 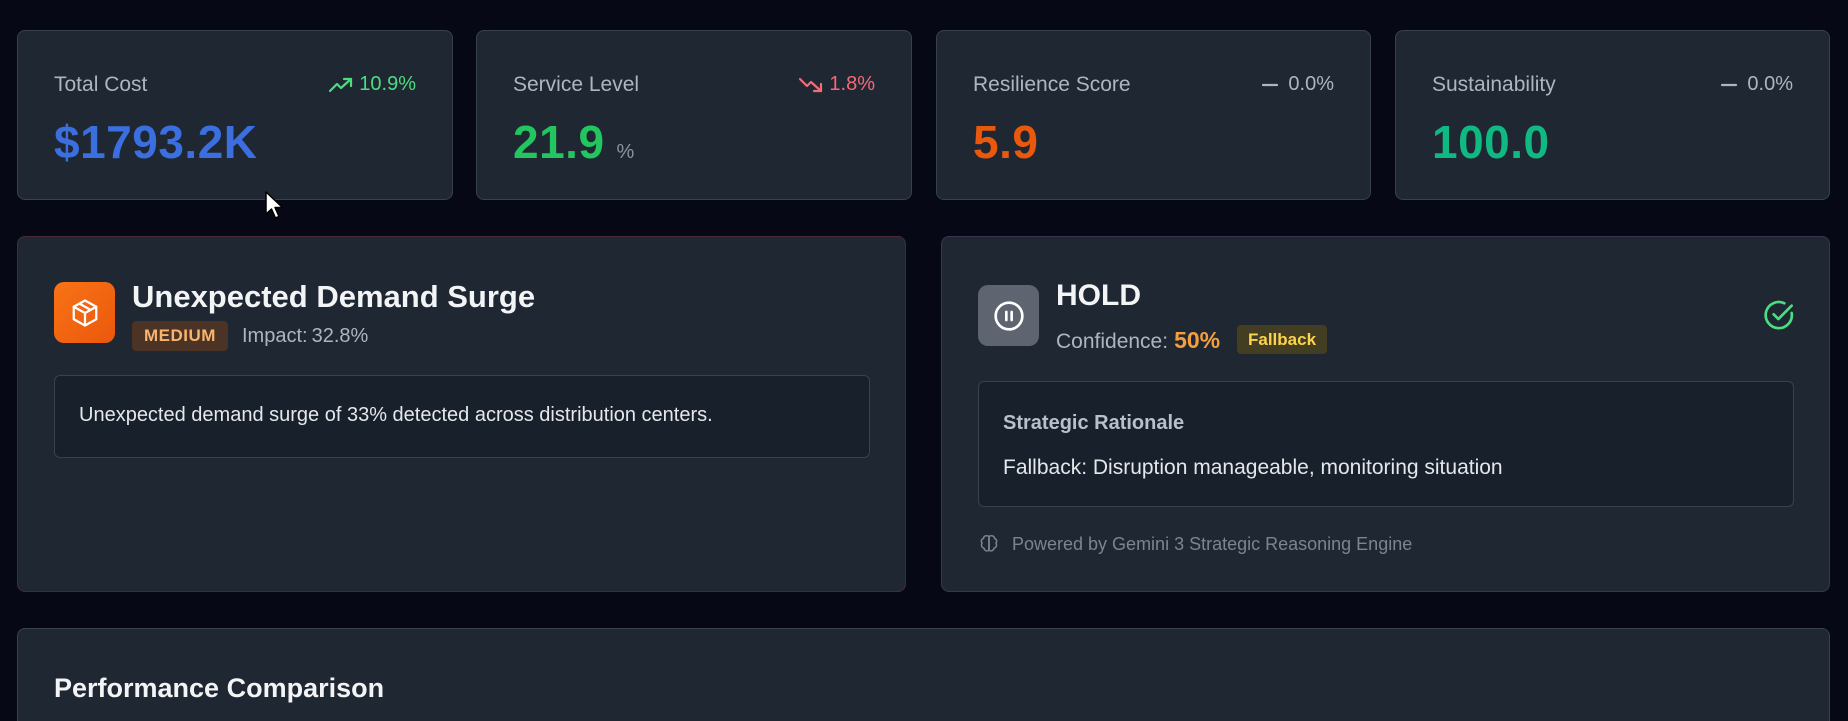 I want to click on pause-icon, so click(x=1008, y=315).